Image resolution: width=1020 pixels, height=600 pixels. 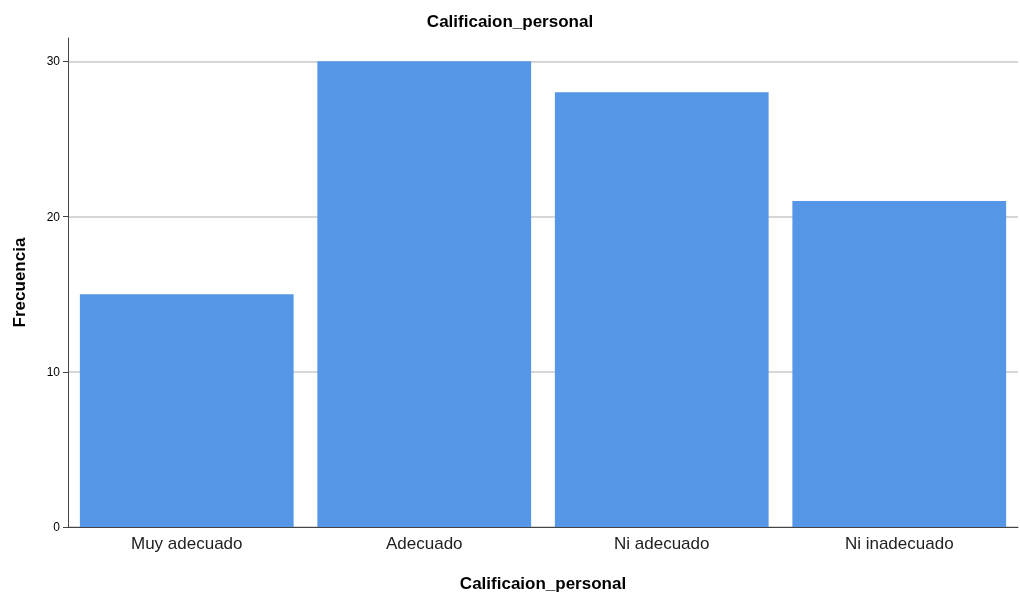 I want to click on x-tick-label: Muy adecuado, so click(x=186, y=543).